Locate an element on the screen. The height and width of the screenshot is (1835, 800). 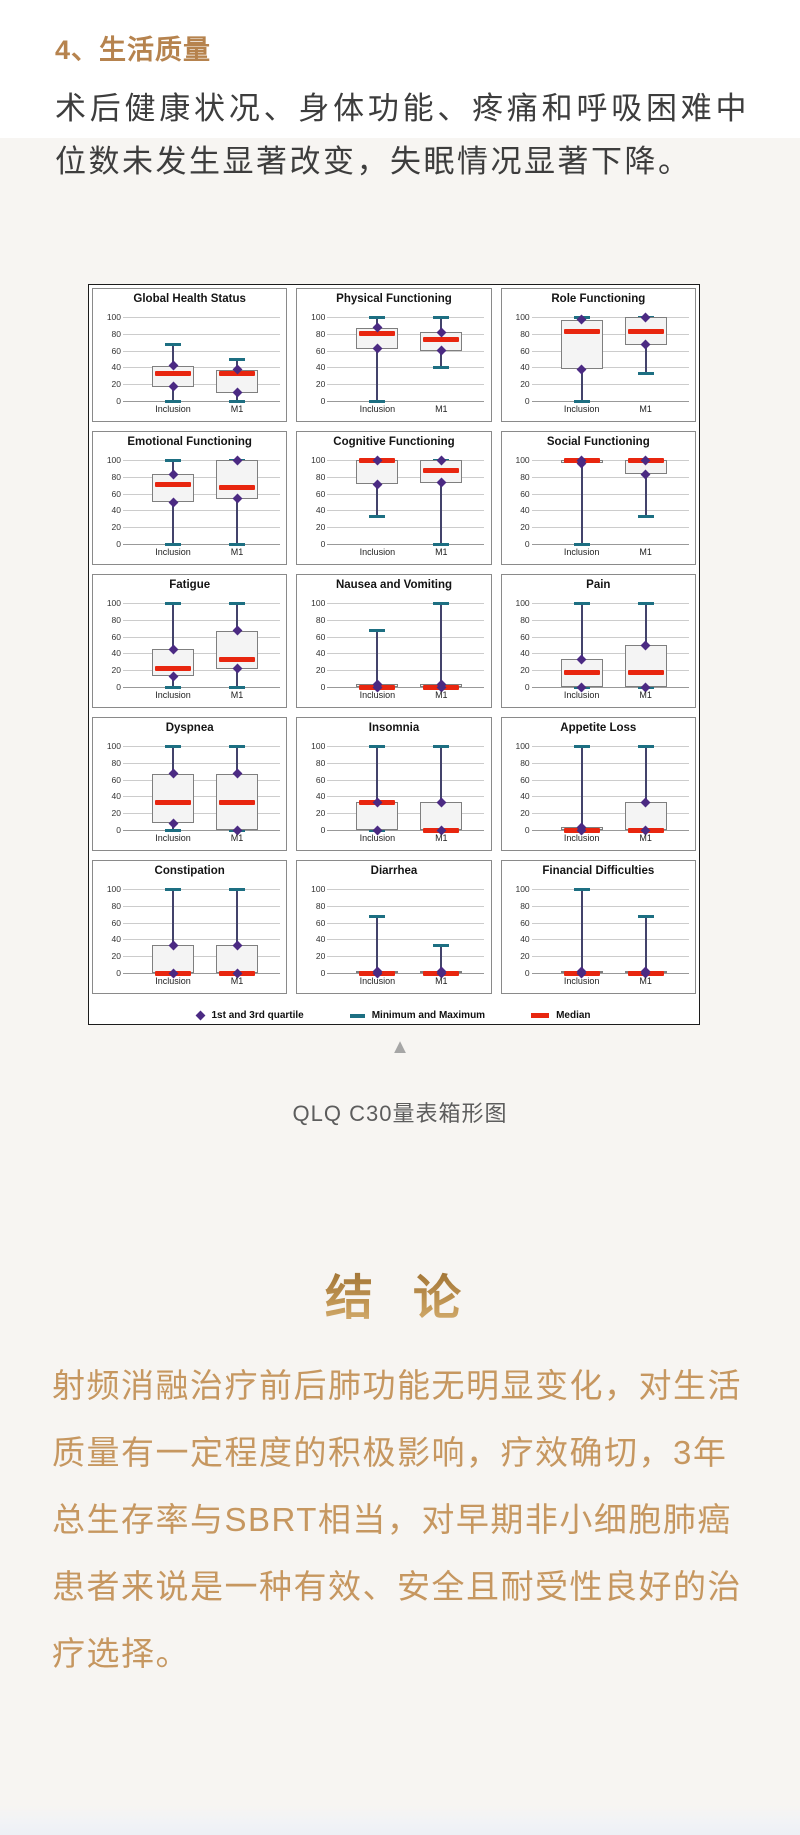
legend-item: Minimum and Maximum is located at coordinates (417, 1015).